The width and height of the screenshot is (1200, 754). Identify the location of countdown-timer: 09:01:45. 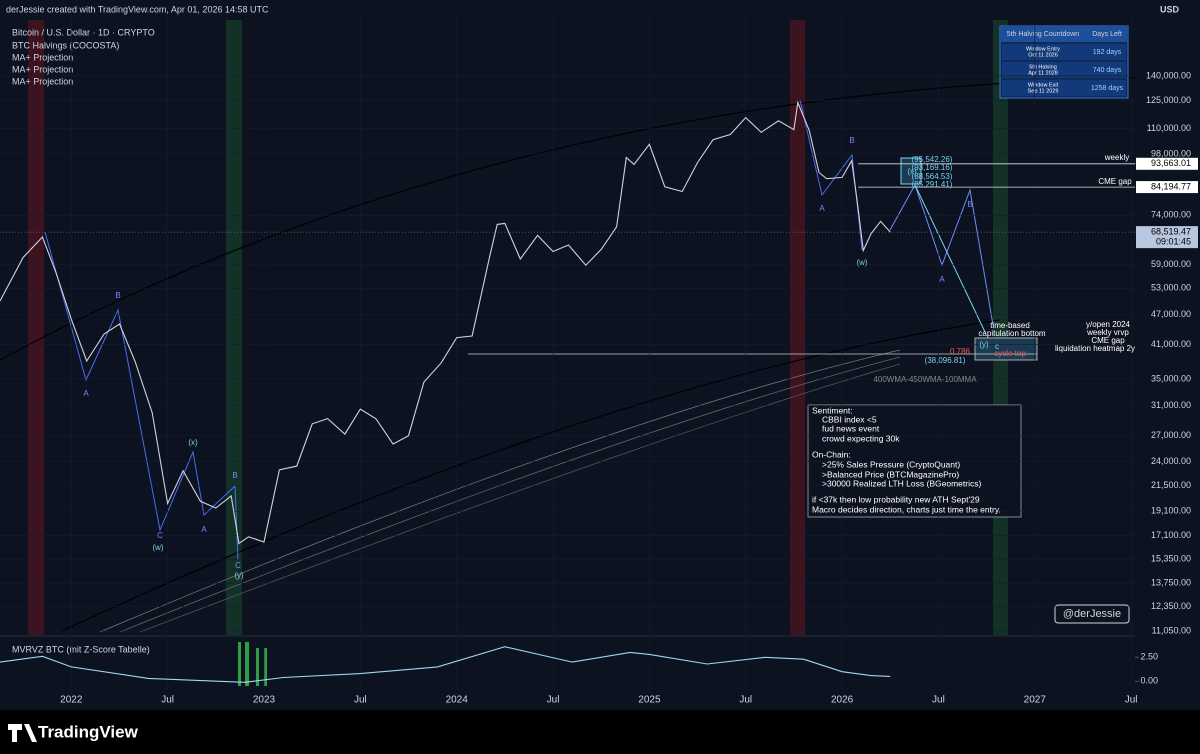
(1173, 241).